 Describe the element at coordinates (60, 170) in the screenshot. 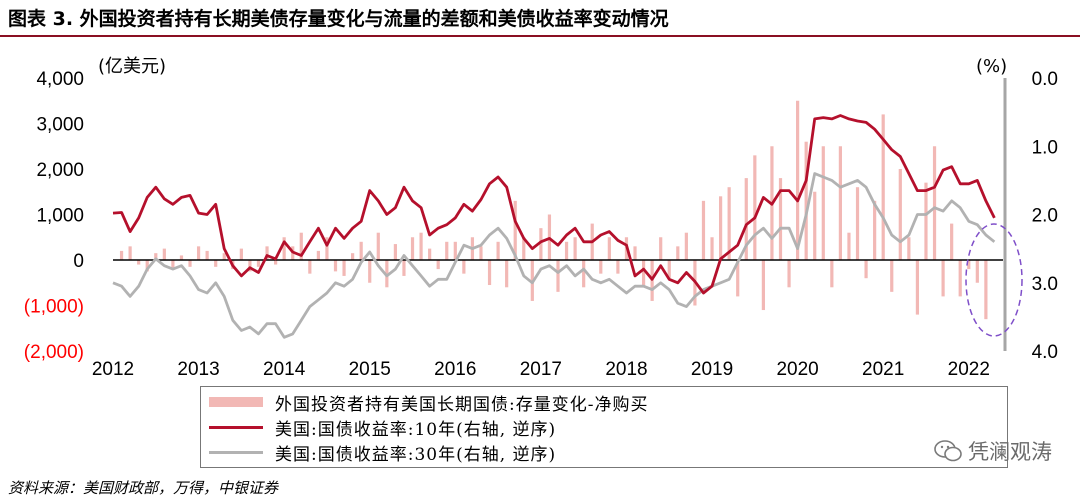

I see `left-tick-label: 2,000` at that location.